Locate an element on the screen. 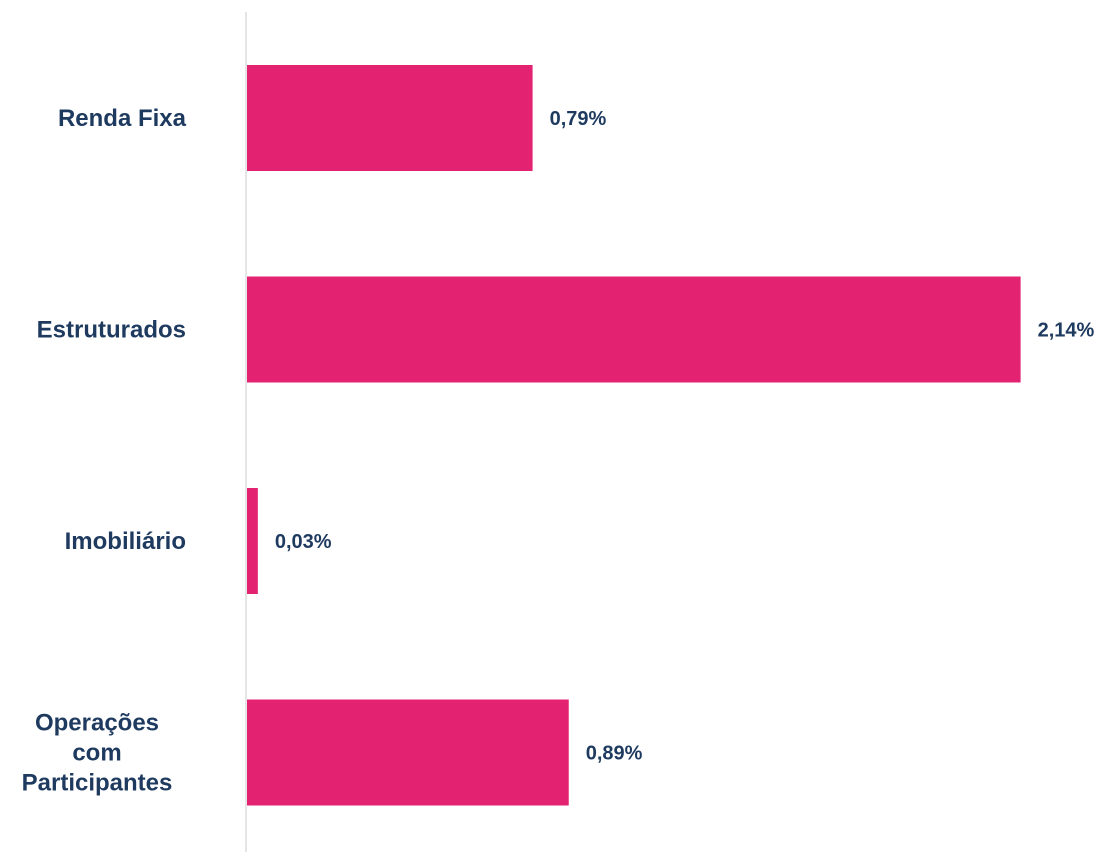 This screenshot has width=1104, height=852. value-label-3: 0,89% is located at coordinates (614, 754).